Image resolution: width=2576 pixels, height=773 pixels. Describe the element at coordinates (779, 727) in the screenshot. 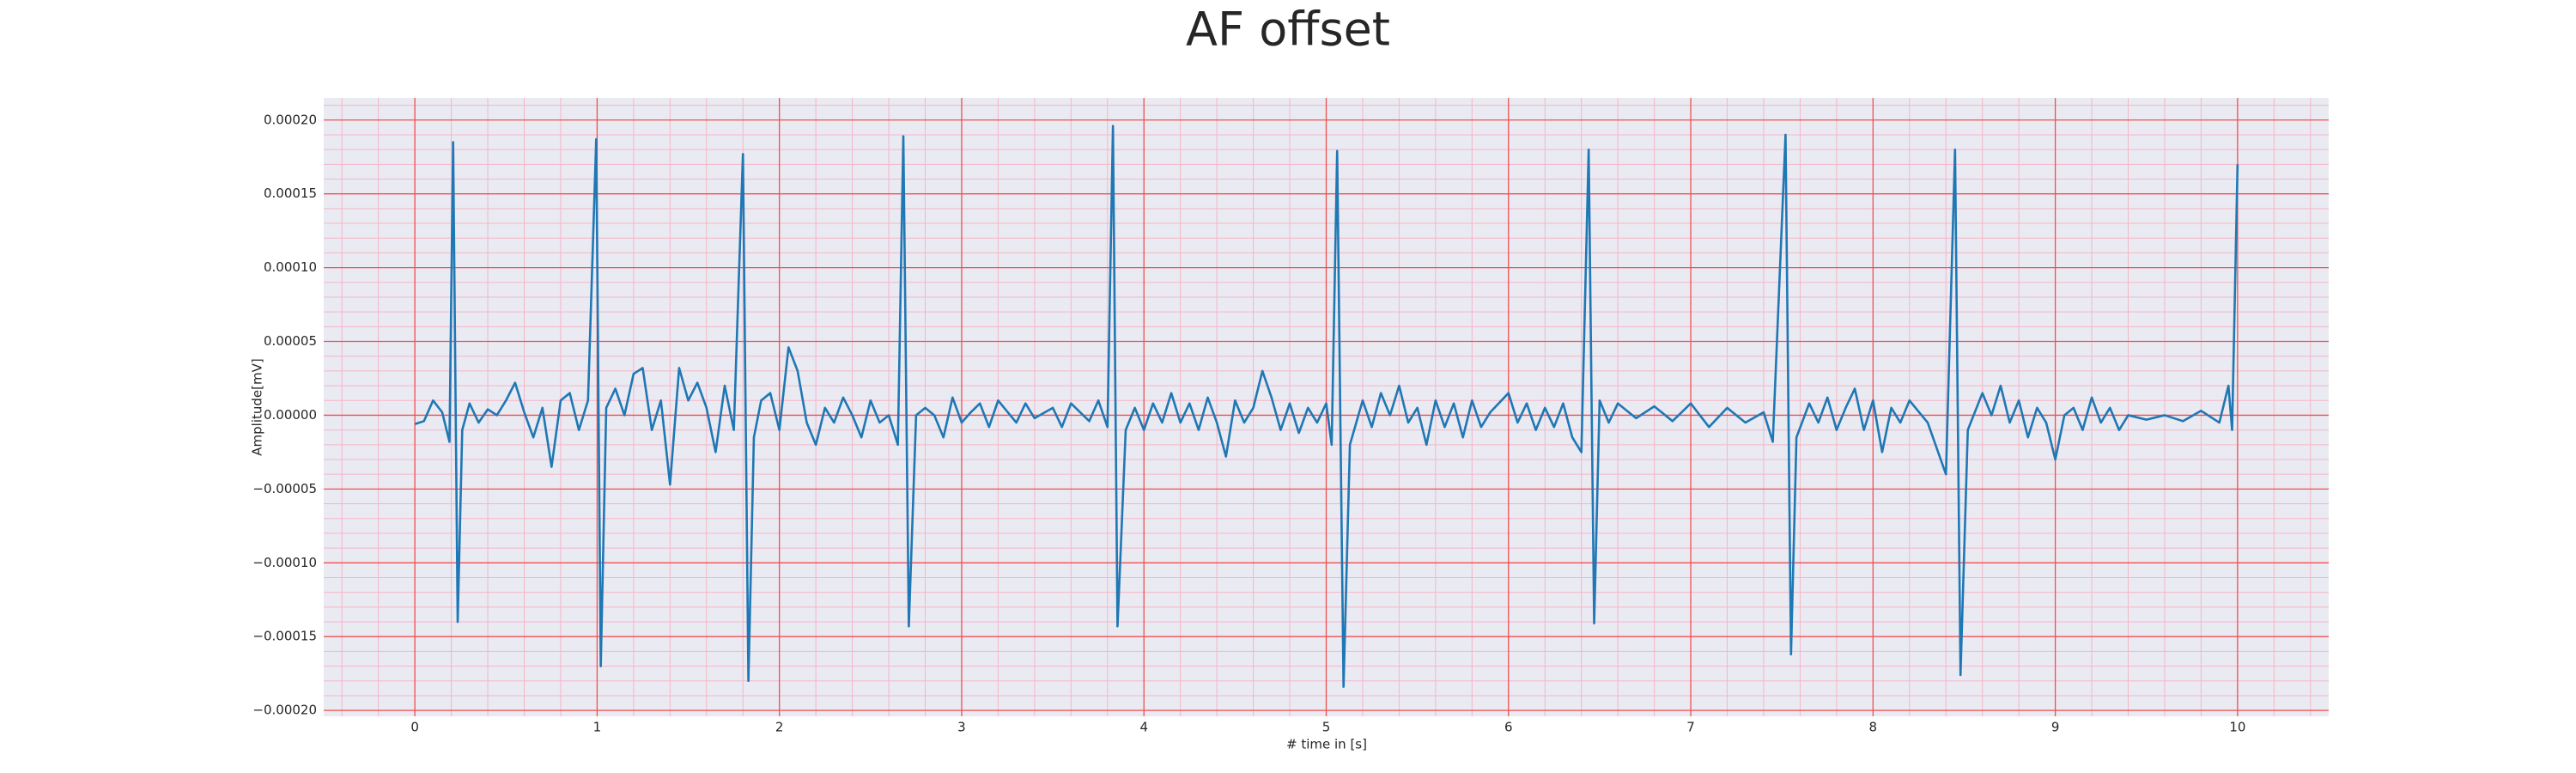

I see `x-tick-label: 2` at that location.